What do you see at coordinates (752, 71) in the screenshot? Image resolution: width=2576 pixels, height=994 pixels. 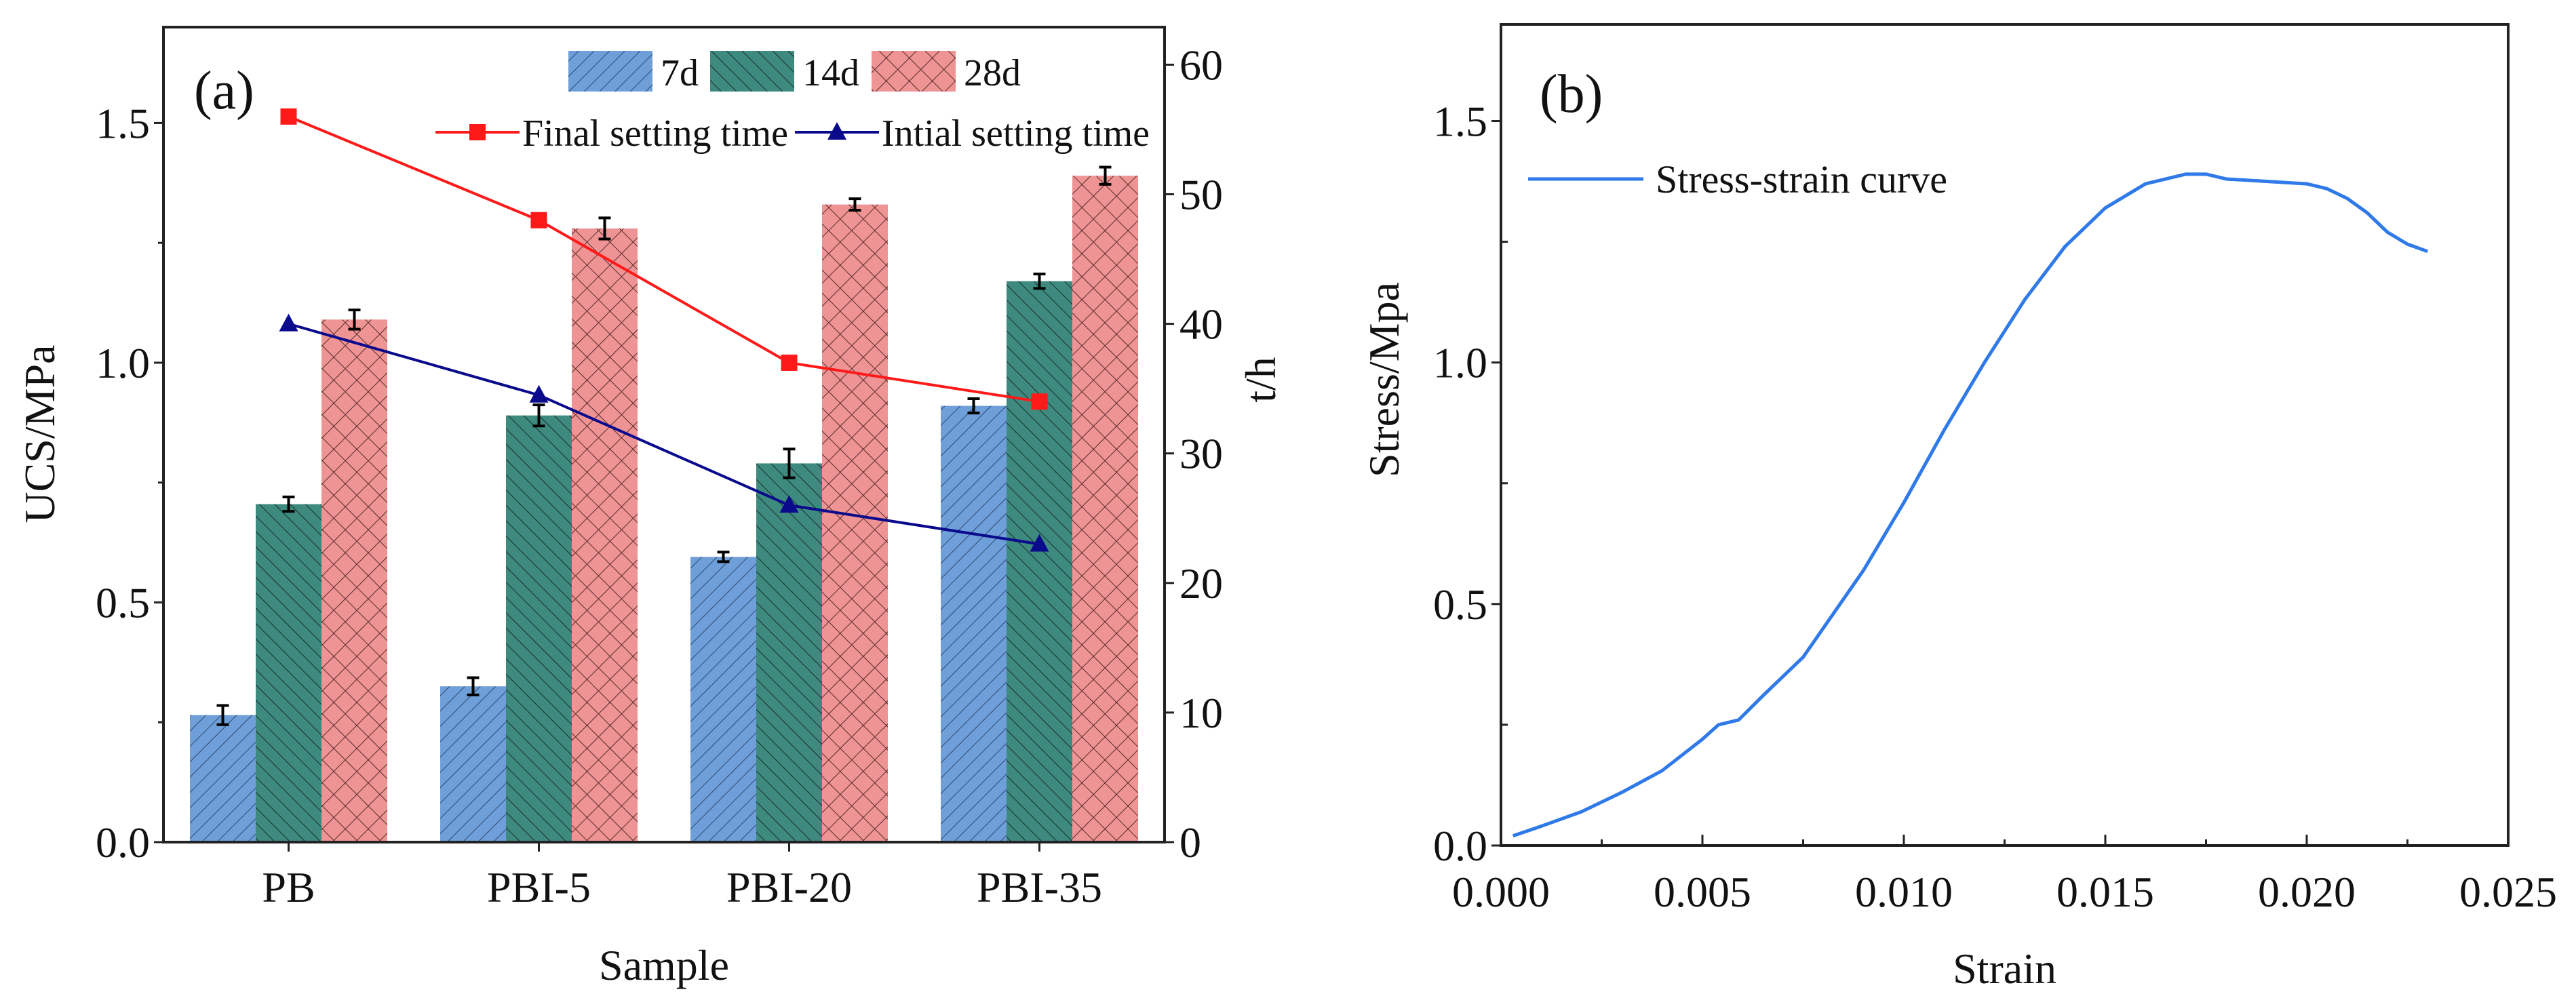 I see `legend-swatch-14d` at bounding box center [752, 71].